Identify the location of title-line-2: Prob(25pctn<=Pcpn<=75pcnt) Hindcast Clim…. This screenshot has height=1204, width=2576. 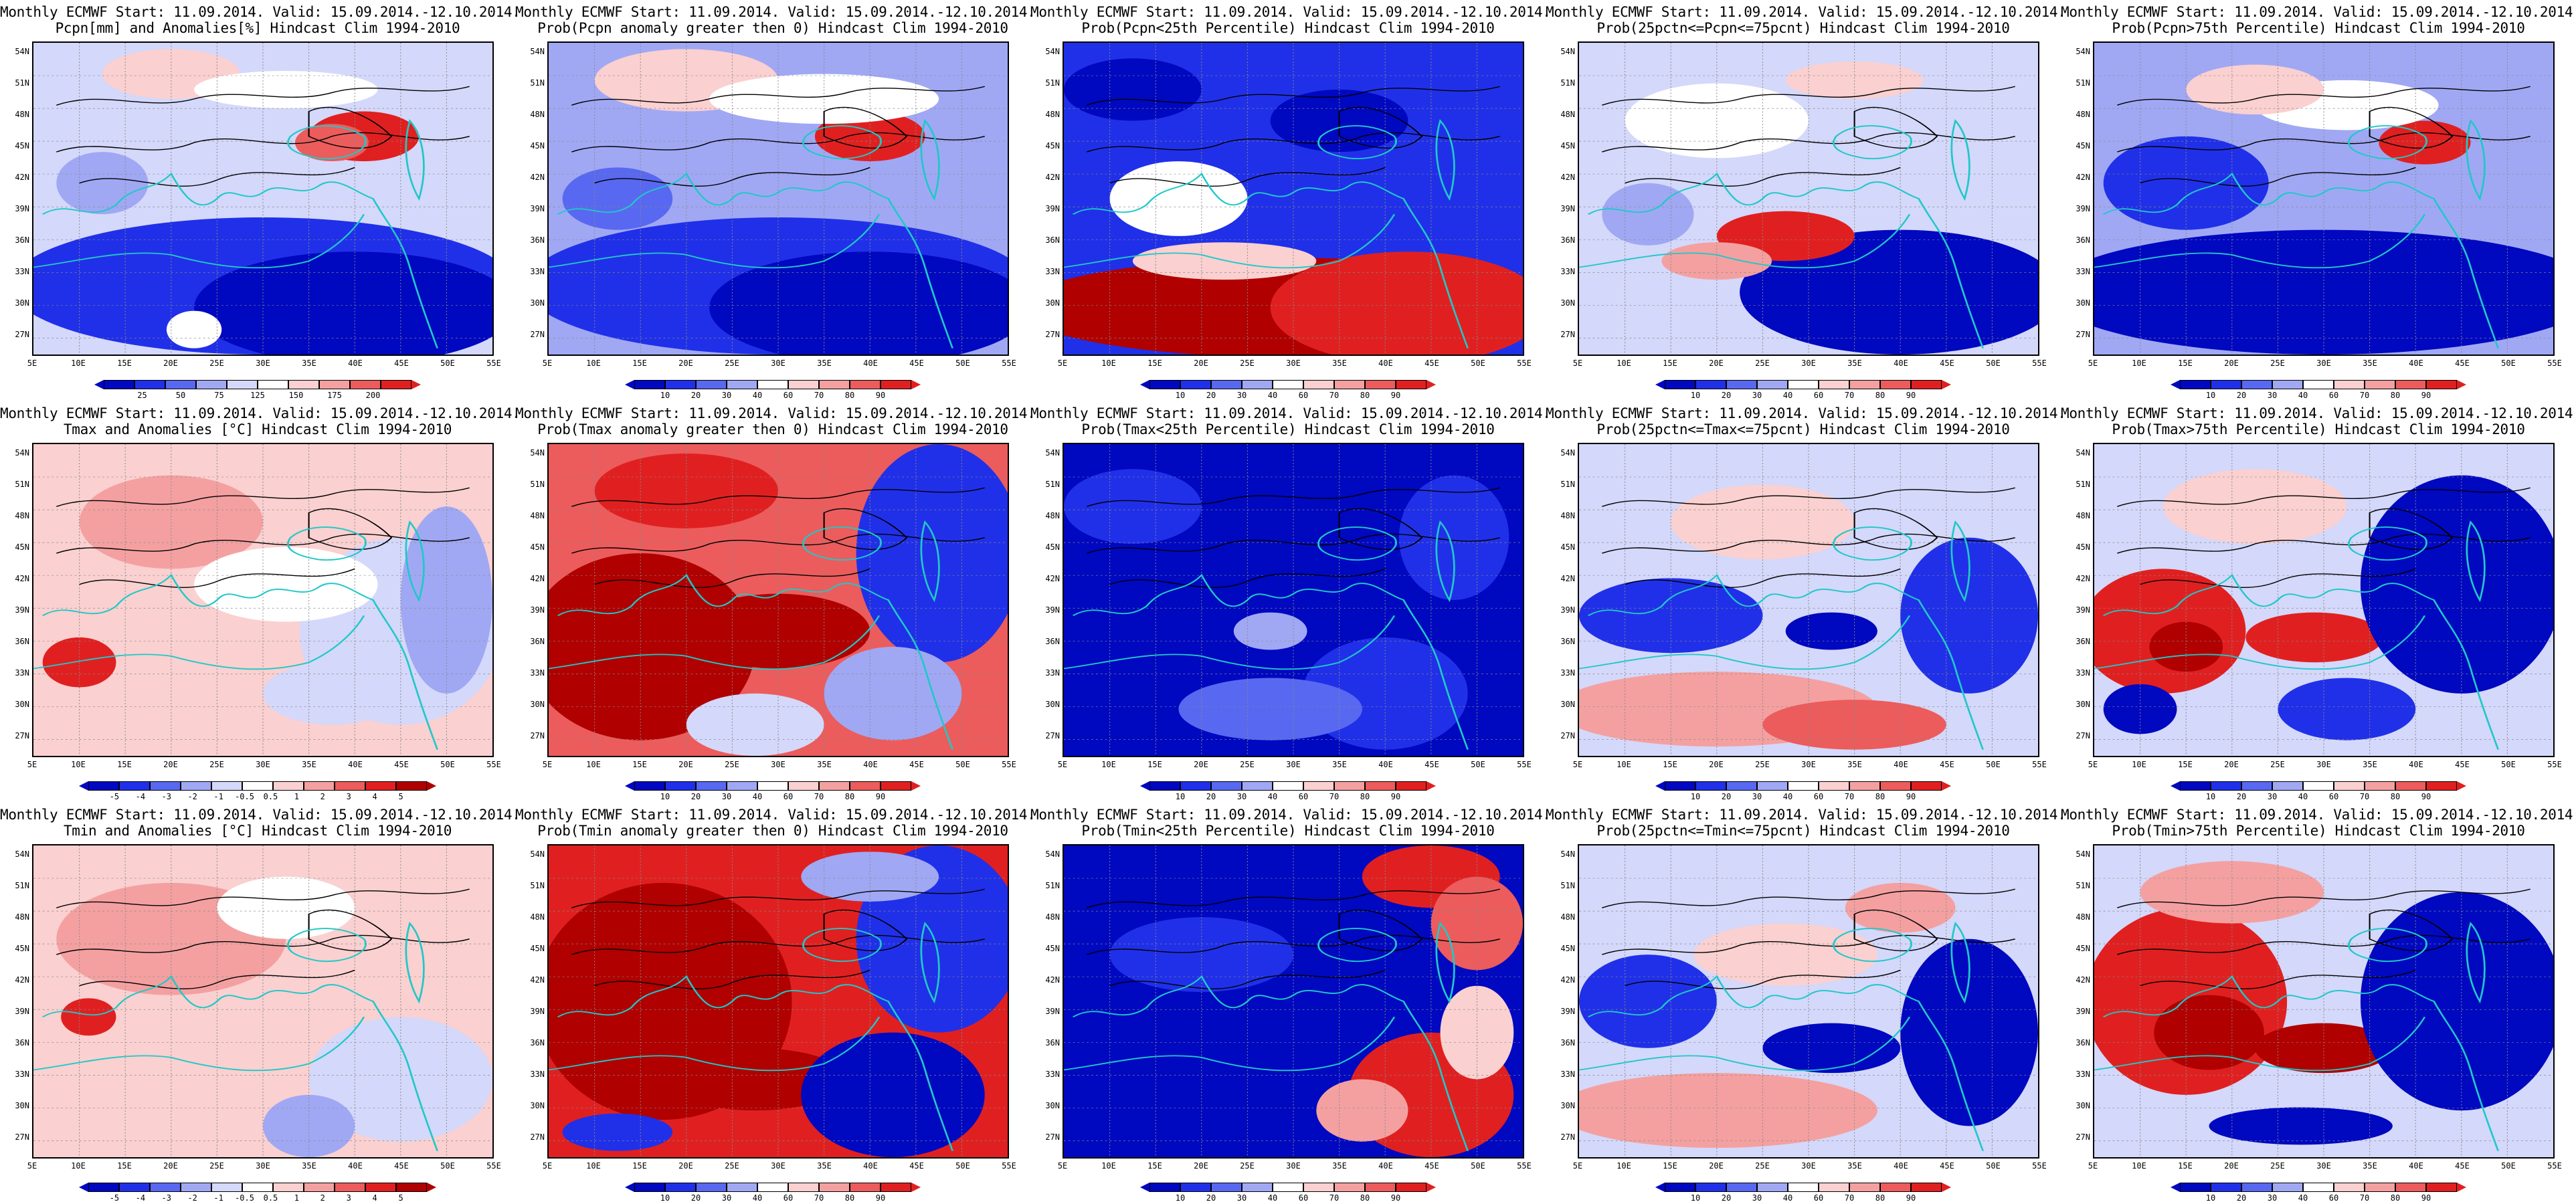
(1803, 28).